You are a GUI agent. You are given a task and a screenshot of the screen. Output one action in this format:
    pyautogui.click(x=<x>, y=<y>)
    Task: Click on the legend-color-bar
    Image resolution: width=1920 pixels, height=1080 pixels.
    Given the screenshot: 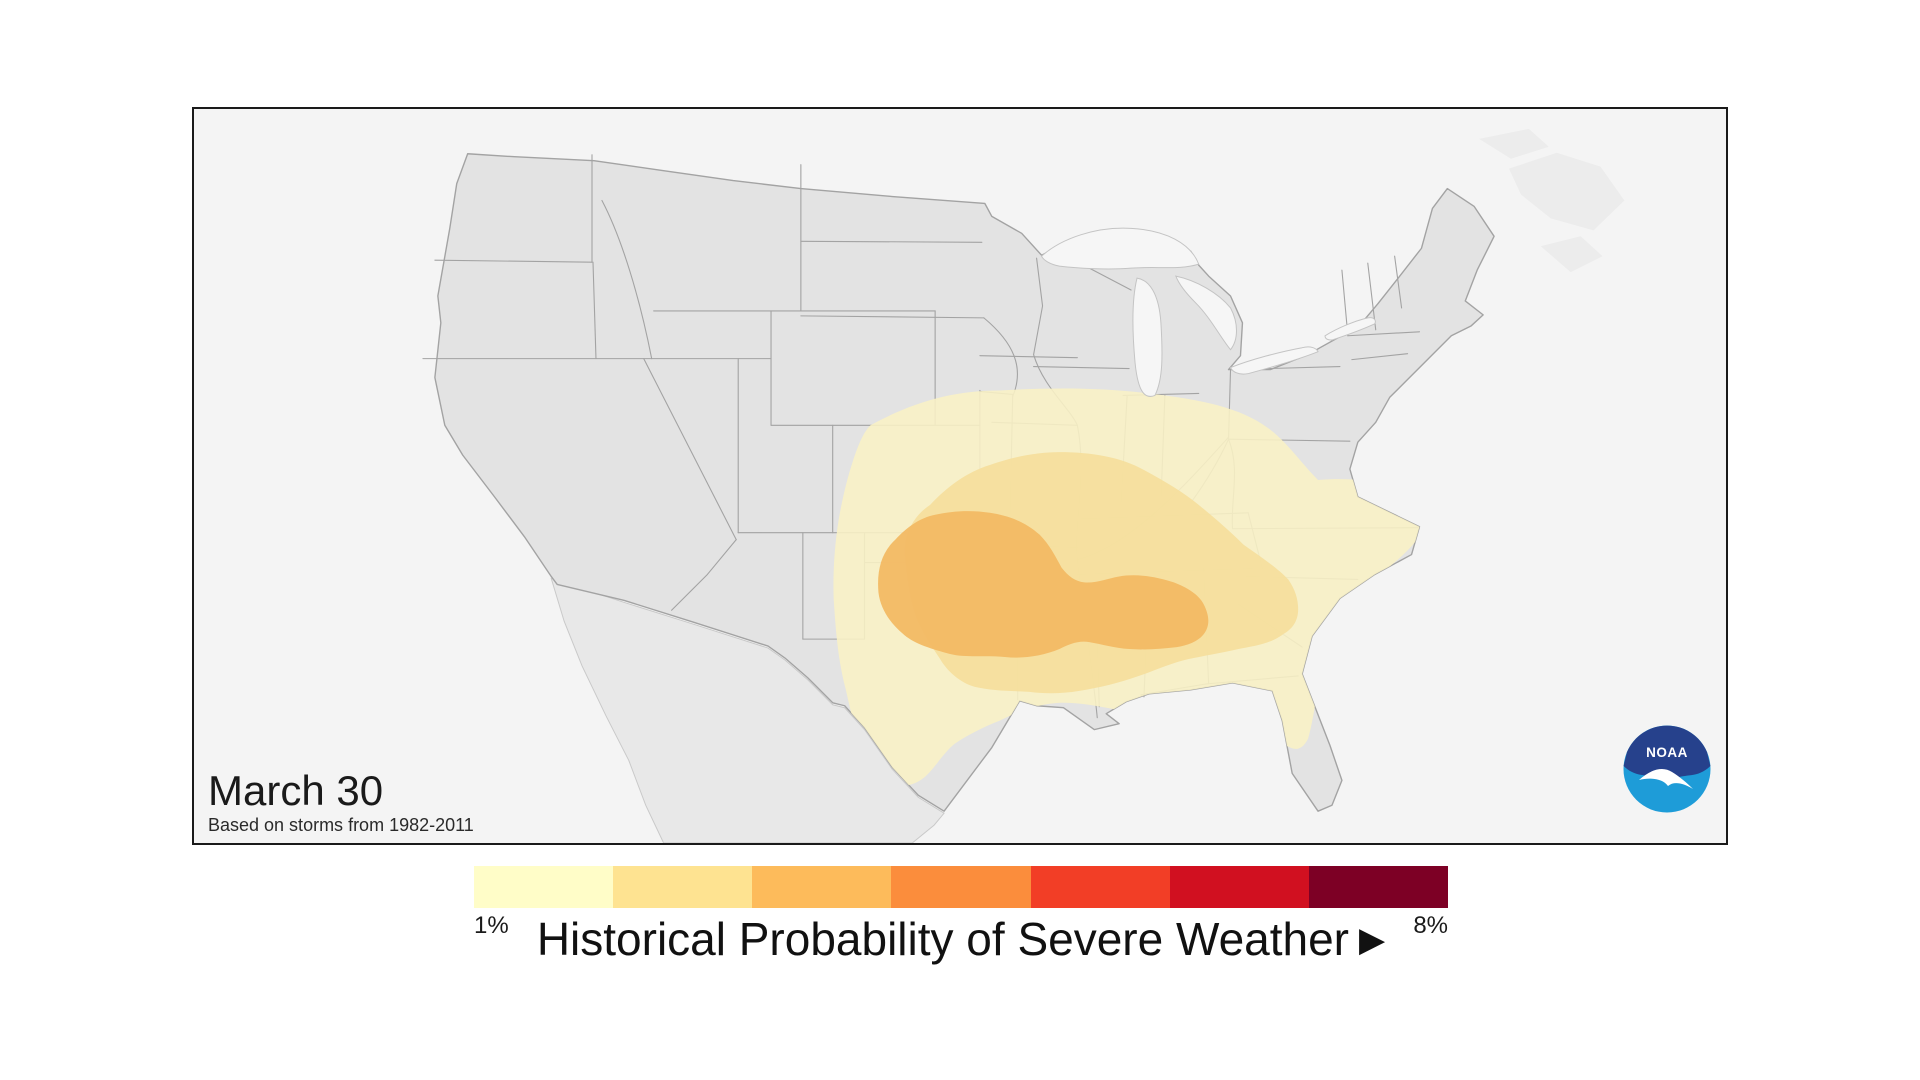 What is the action you would take?
    pyautogui.click(x=961, y=887)
    